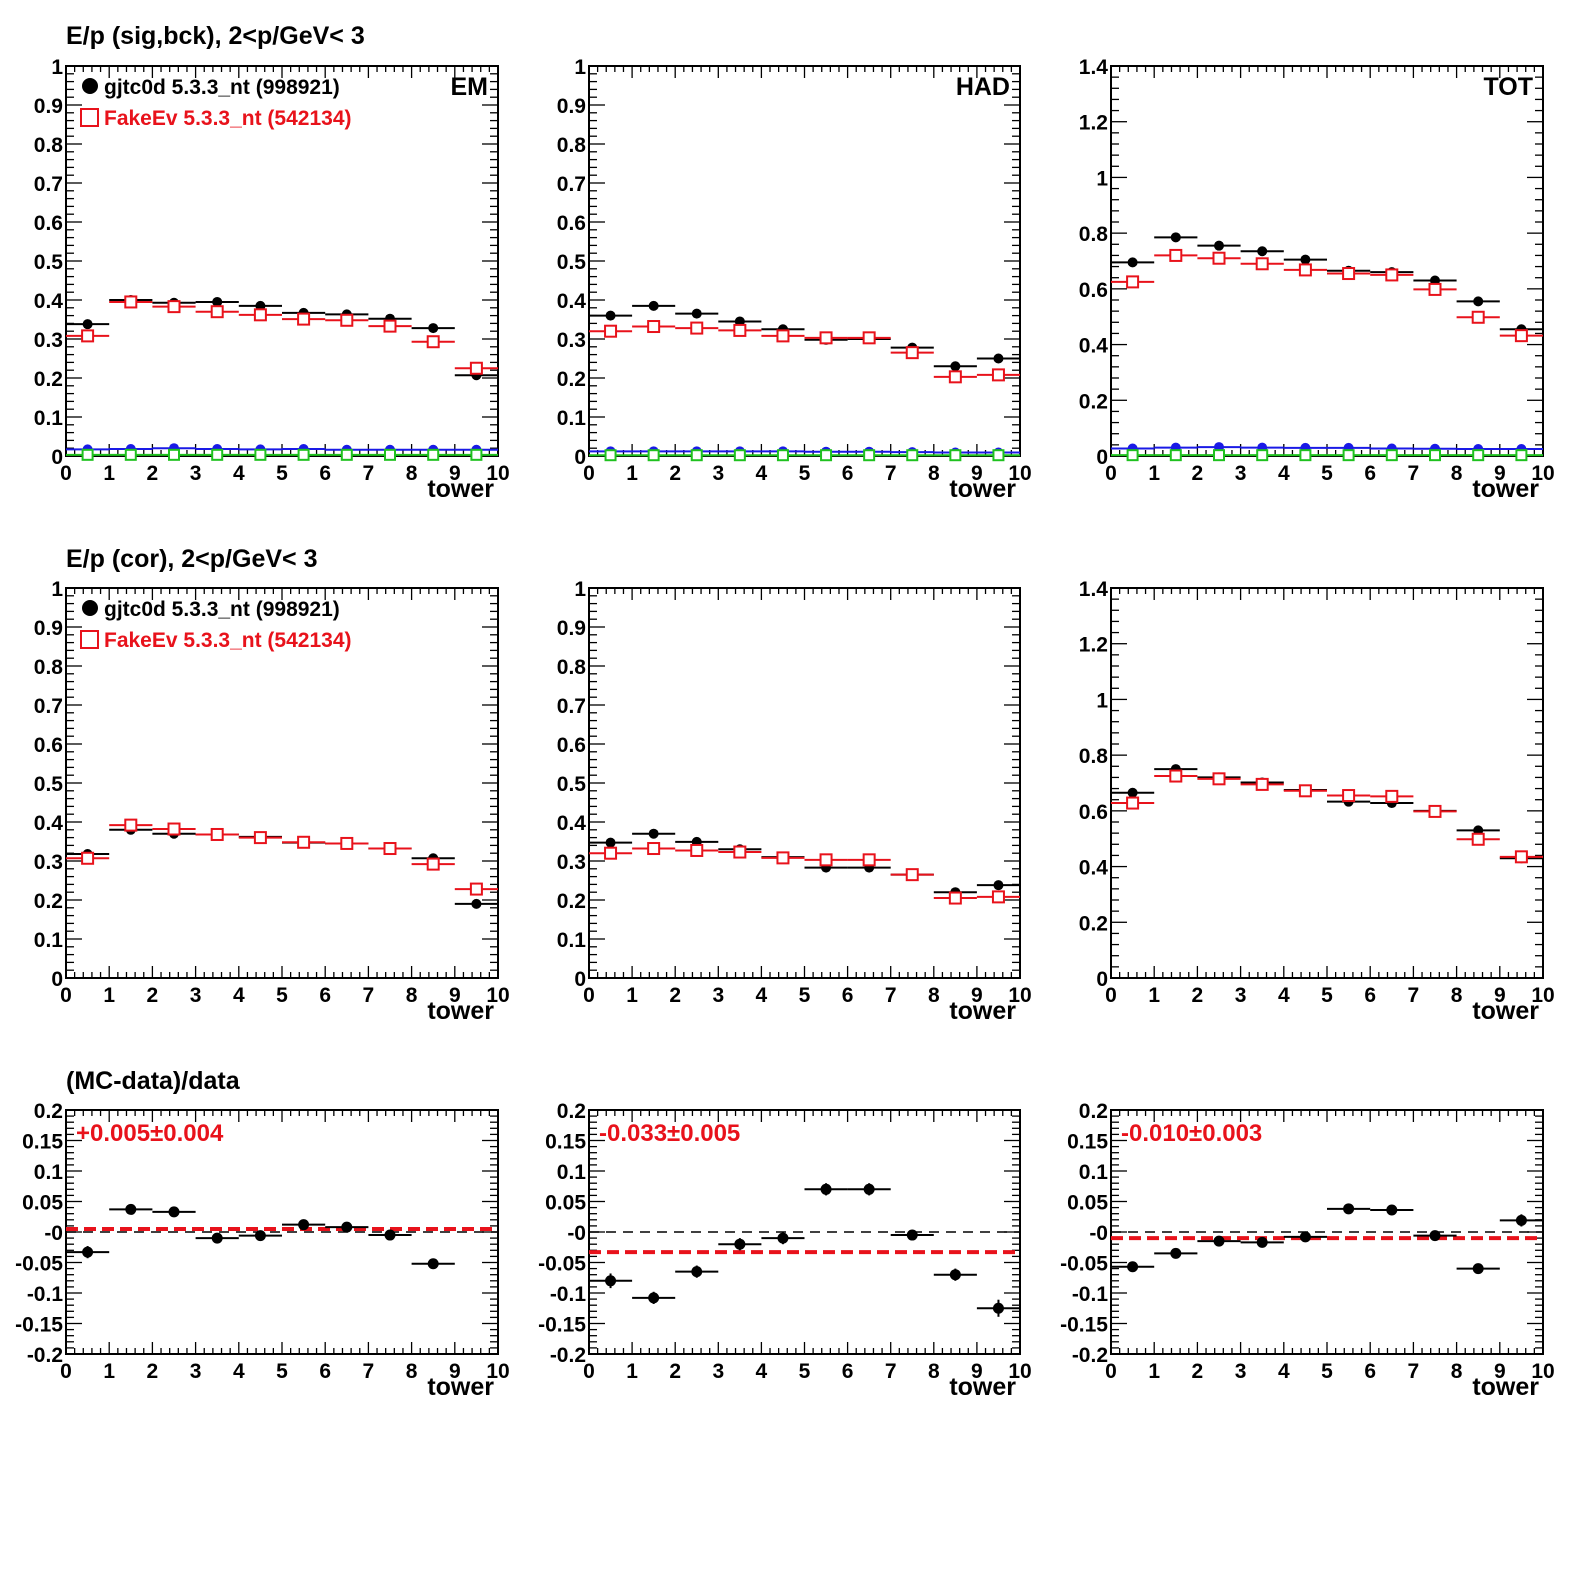 This screenshot has height=1575, width=1575. What do you see at coordinates (153, 473) in the screenshot?
I see `x-tick-label: 2` at bounding box center [153, 473].